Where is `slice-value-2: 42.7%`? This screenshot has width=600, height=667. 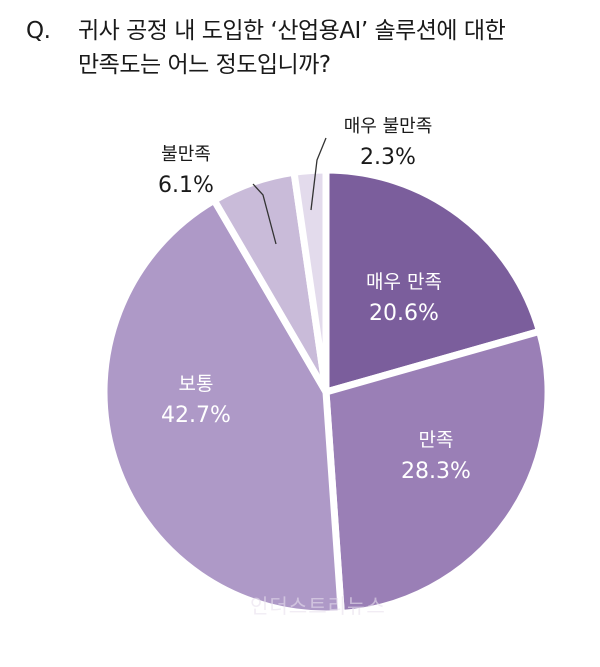 slice-value-2: 42.7% is located at coordinates (196, 415).